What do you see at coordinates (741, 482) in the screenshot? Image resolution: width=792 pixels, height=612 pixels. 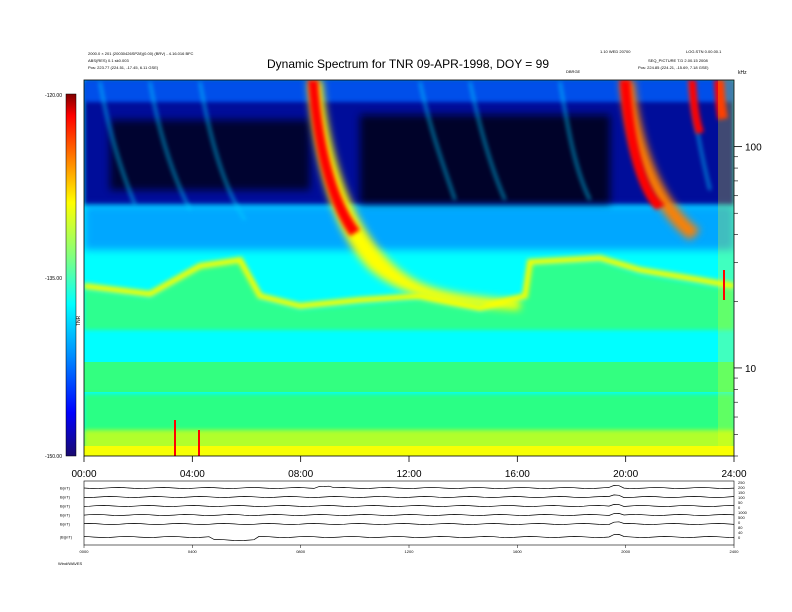 I see `b-right-scale-label: 250` at bounding box center [741, 482].